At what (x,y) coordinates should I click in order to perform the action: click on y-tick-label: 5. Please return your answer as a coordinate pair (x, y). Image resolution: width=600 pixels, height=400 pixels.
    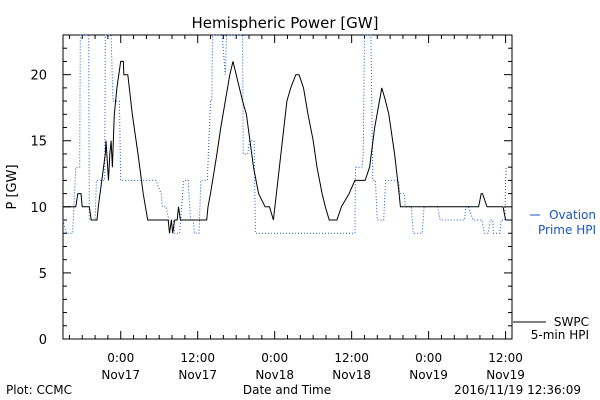
    Looking at the image, I should click on (43, 274).